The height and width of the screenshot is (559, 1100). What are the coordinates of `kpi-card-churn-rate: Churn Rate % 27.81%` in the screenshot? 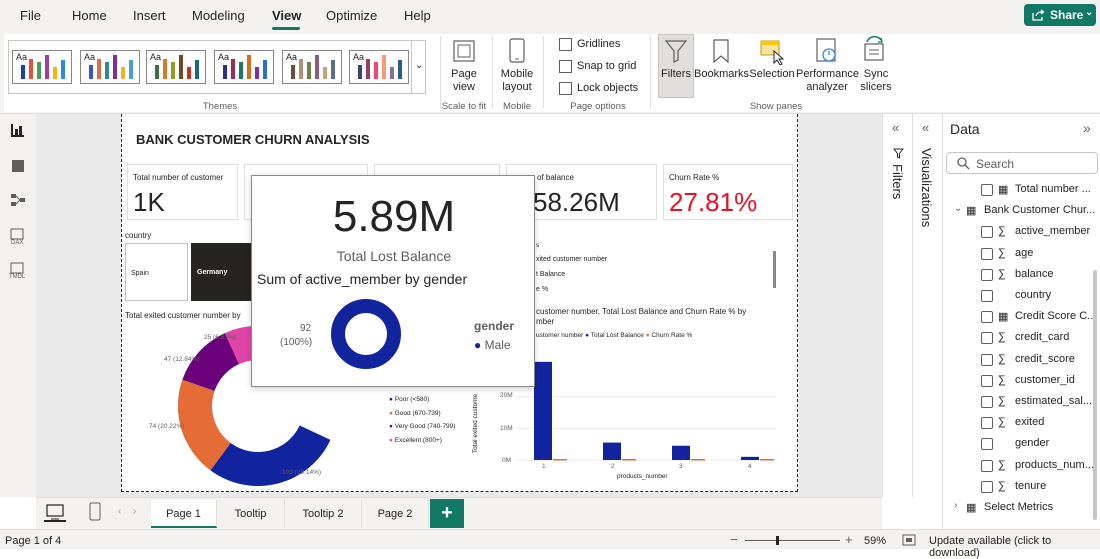 It's located at (728, 192).